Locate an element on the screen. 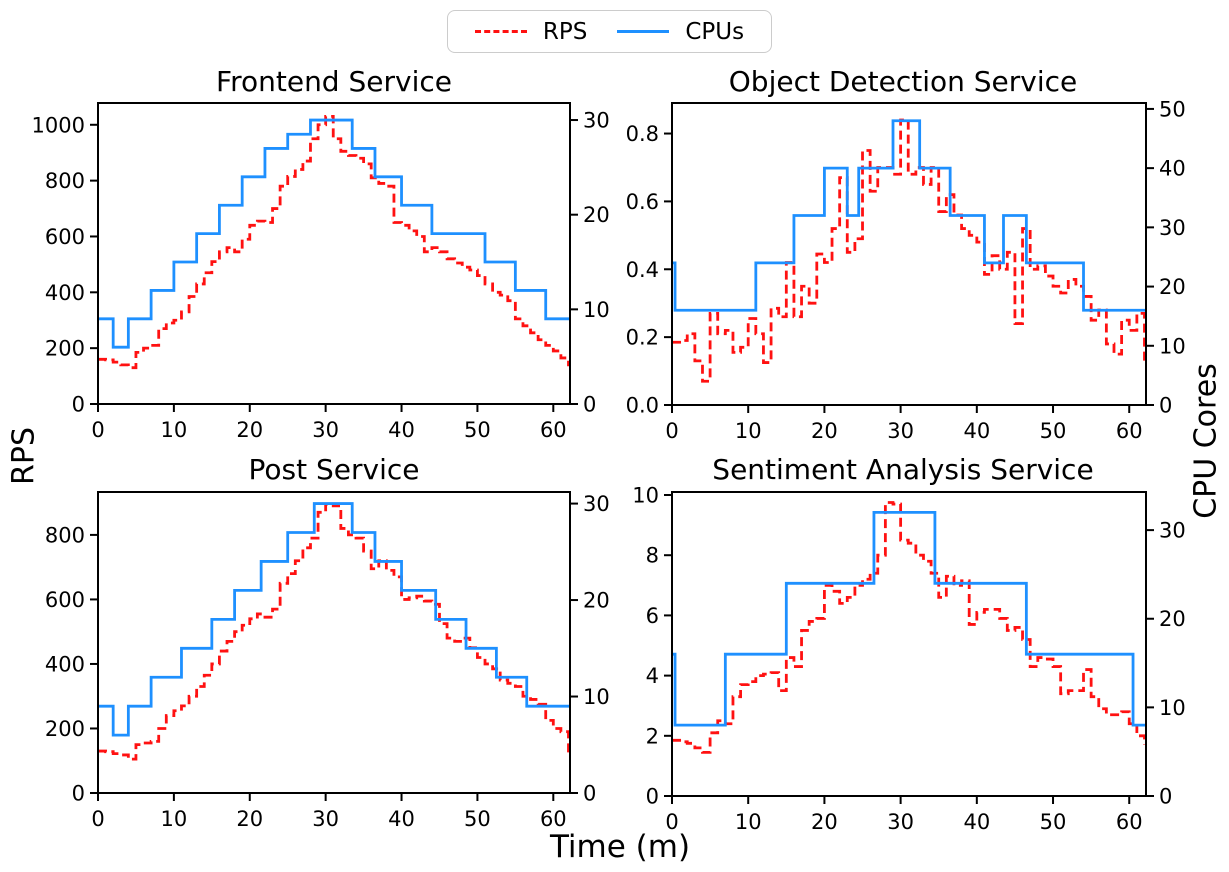  svg-text: 0.2 is located at coordinates (642, 338).